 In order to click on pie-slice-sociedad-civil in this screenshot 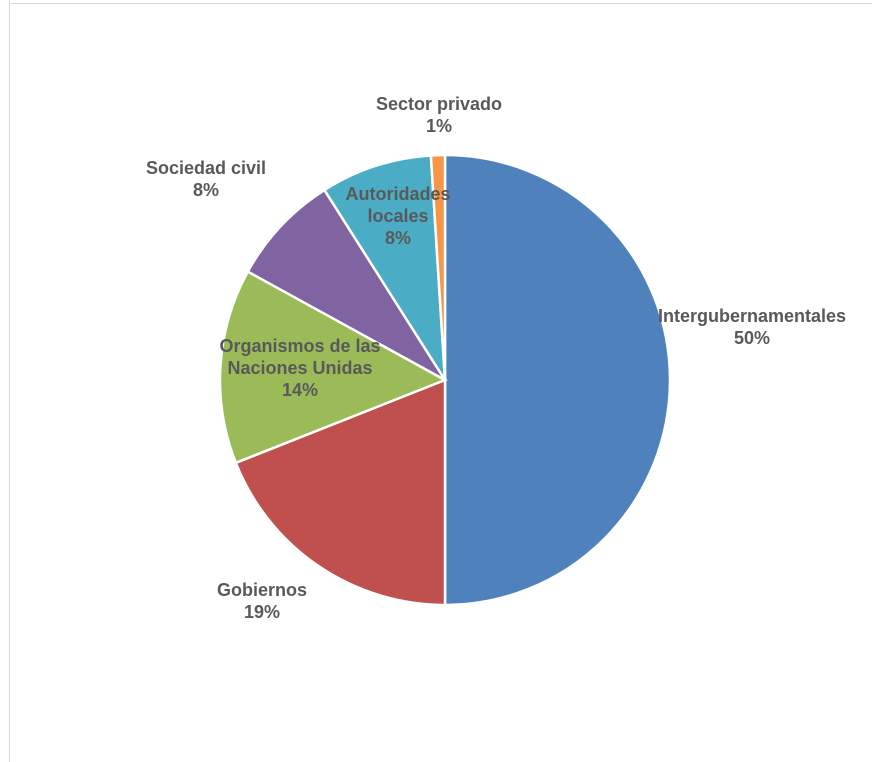, I will do `click(346, 285)`.